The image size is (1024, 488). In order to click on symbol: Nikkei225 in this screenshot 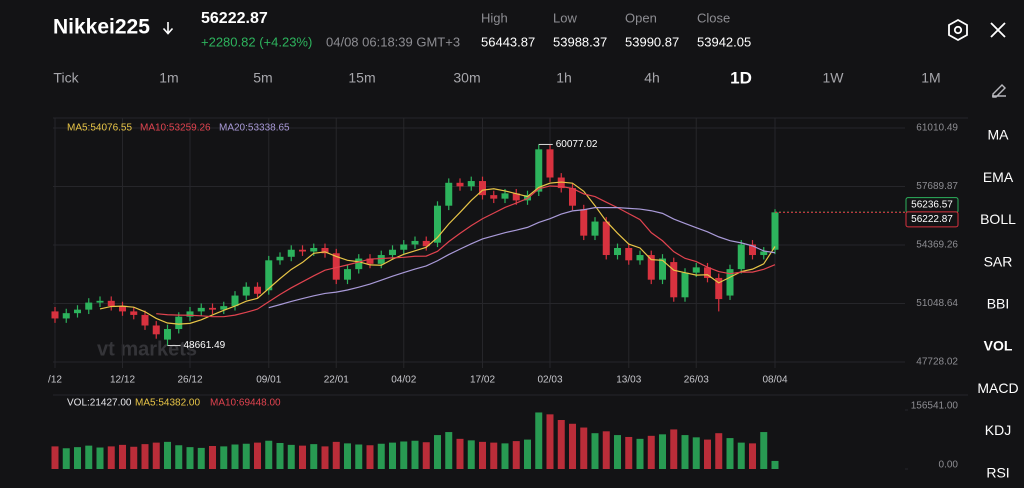, I will do `click(101, 27)`.